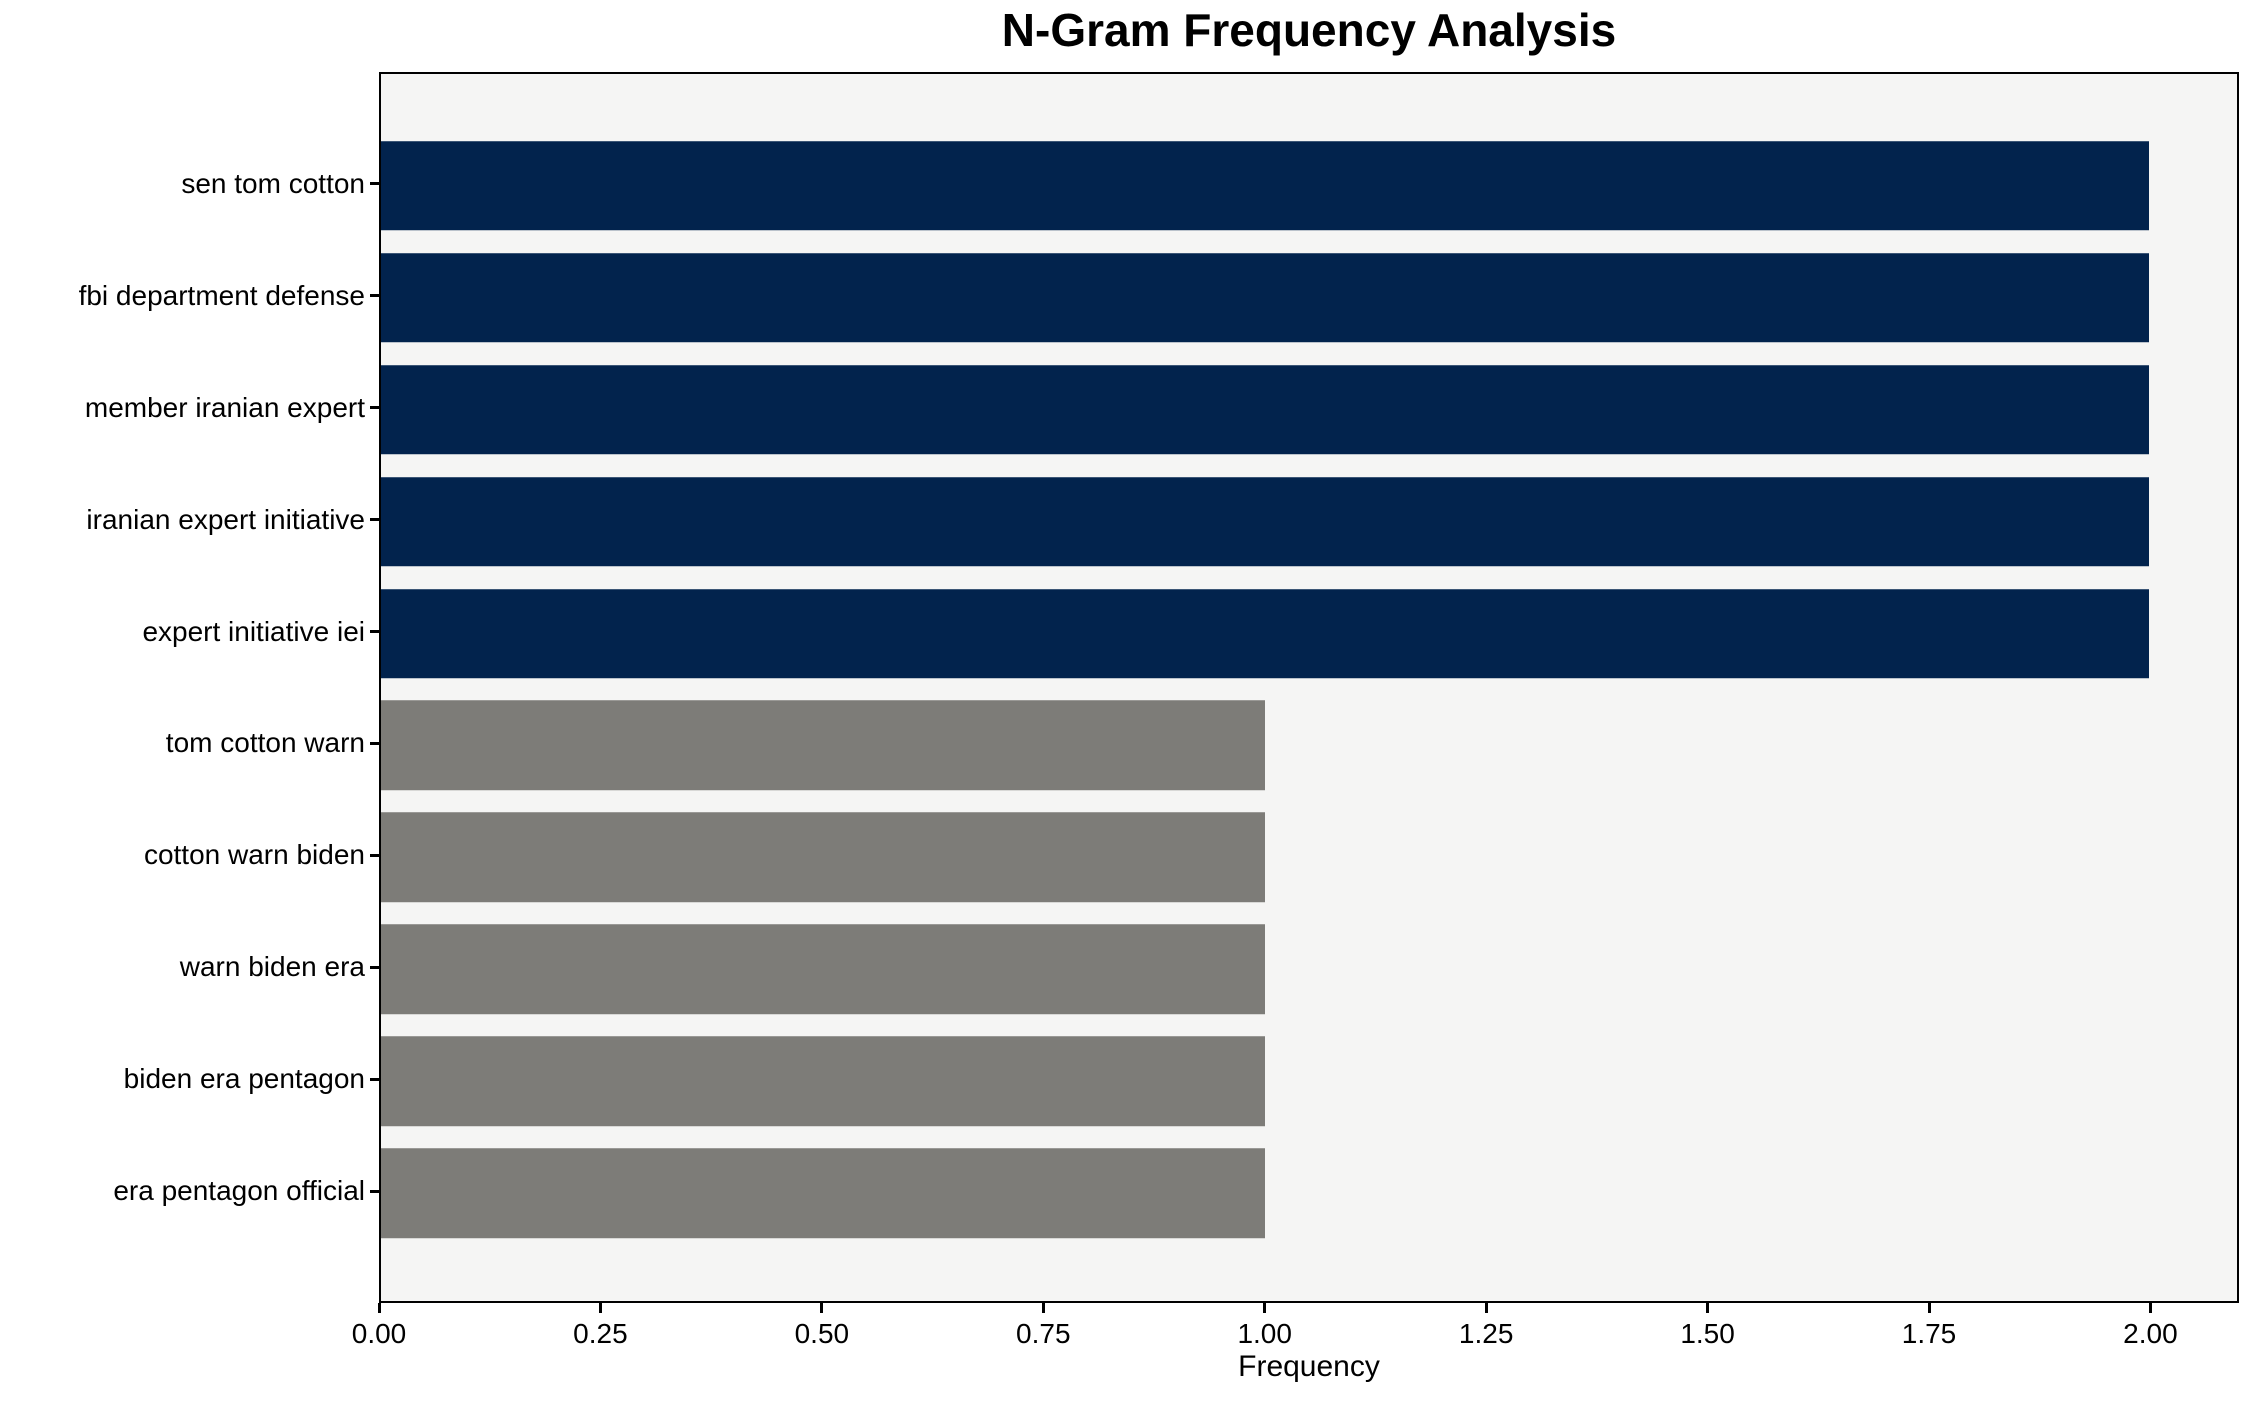  I want to click on x-tick-label: 1.25, so click(1486, 1333).